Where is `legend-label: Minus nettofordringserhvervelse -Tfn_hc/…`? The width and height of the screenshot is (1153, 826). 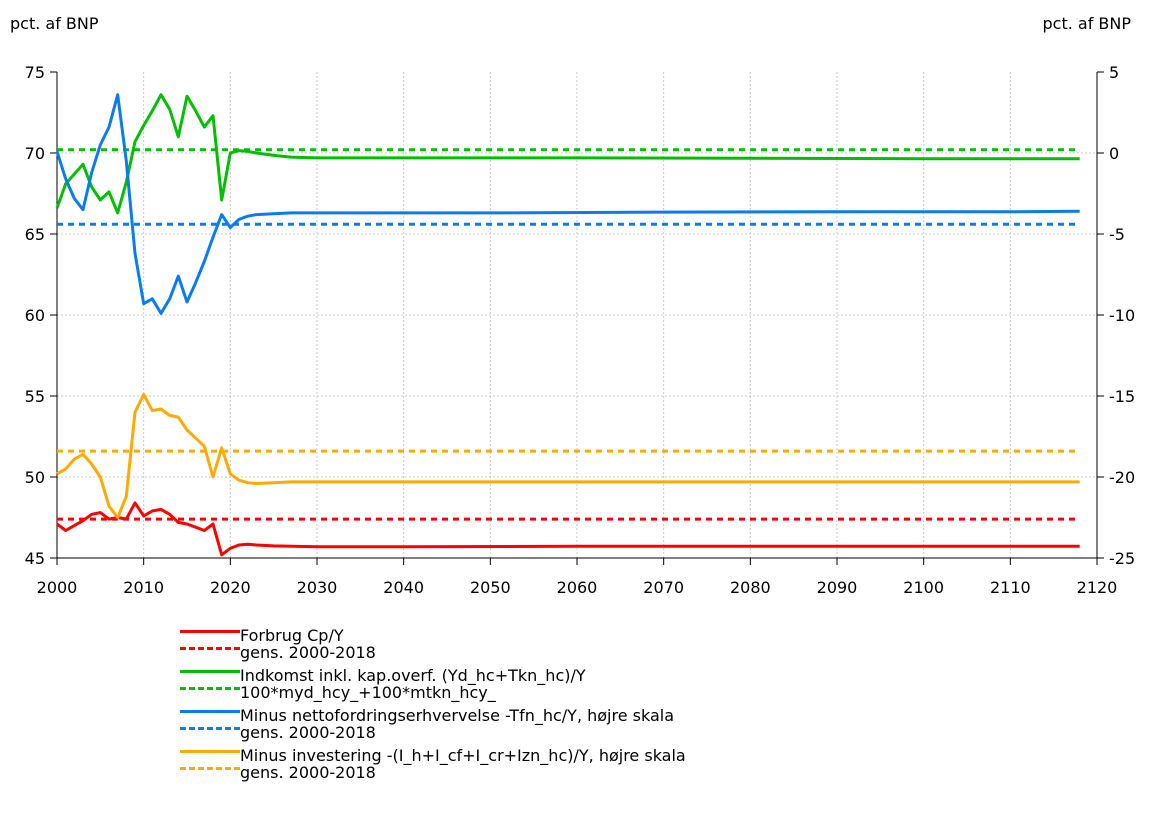
legend-label: Minus nettofordringserhvervelse -Tfn_hc/… is located at coordinates (457, 715).